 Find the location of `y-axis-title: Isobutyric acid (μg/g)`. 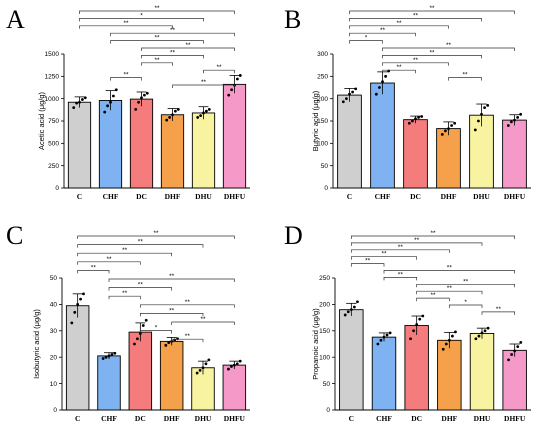

y-axis-title: Isobutyric acid (μg/g) is located at coordinates (36, 344).